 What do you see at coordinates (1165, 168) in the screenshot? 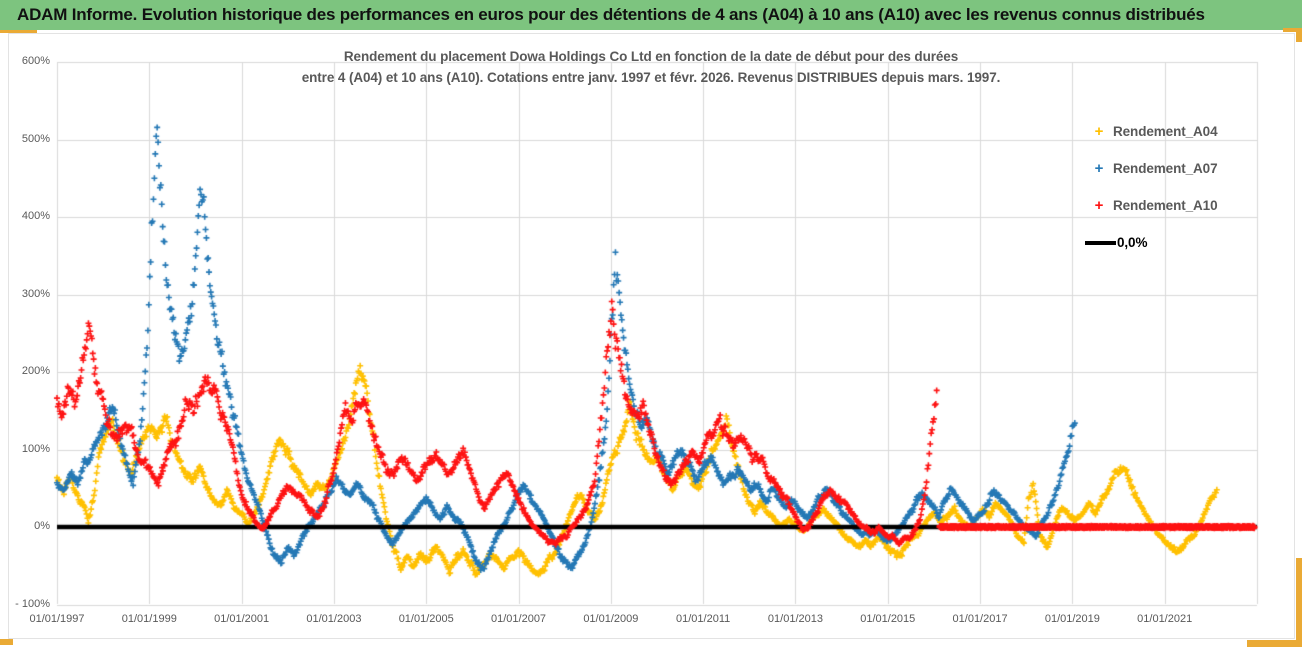
I see `legend-label: Rendement_A07` at bounding box center [1165, 168].